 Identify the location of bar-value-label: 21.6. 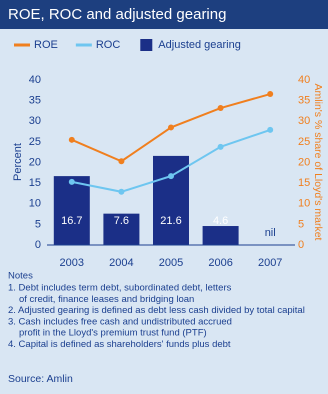
(170, 221).